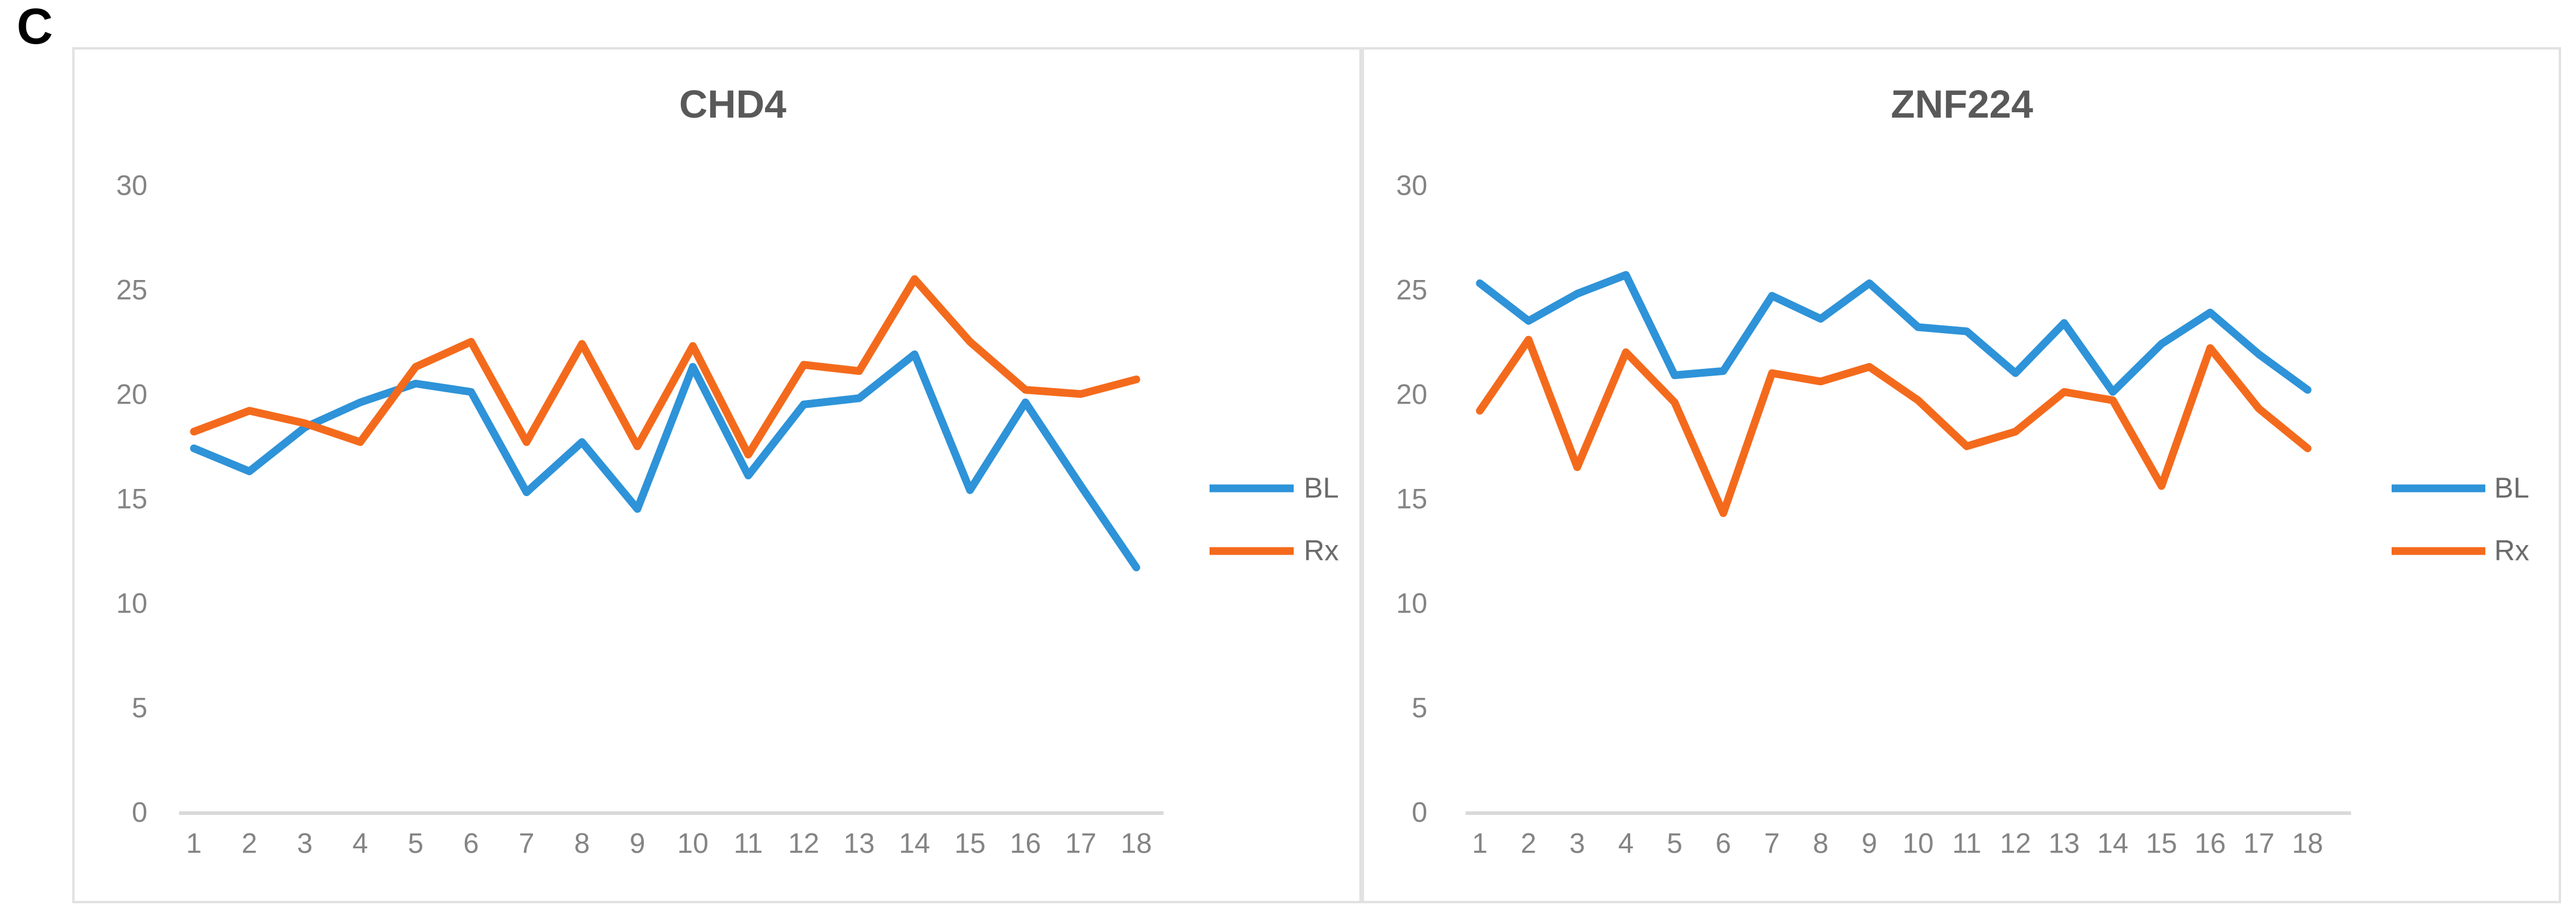 The height and width of the screenshot is (917, 2576). I want to click on x-tick-label-znf224: 1, so click(1480, 843).